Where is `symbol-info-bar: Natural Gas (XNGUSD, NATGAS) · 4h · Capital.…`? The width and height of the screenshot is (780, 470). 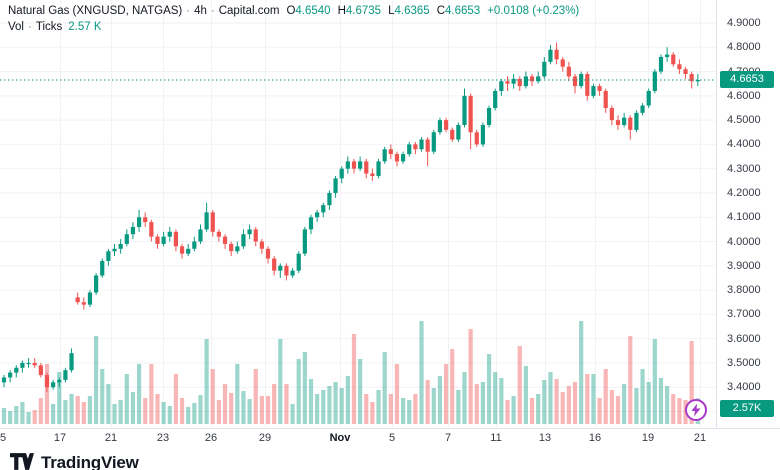
symbol-info-bar: Natural Gas (XNGUSD, NATGAS) · 4h · Capital.… is located at coordinates (293, 11).